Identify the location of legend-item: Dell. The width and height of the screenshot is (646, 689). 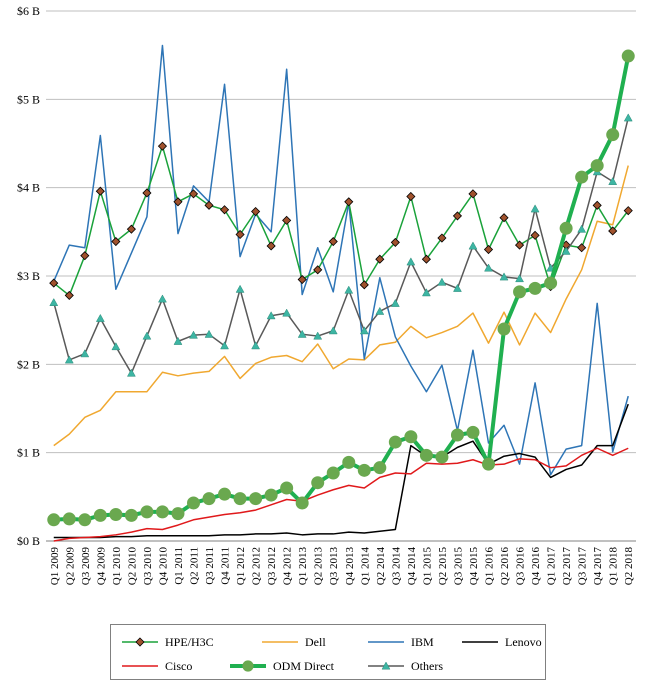
(293, 642).